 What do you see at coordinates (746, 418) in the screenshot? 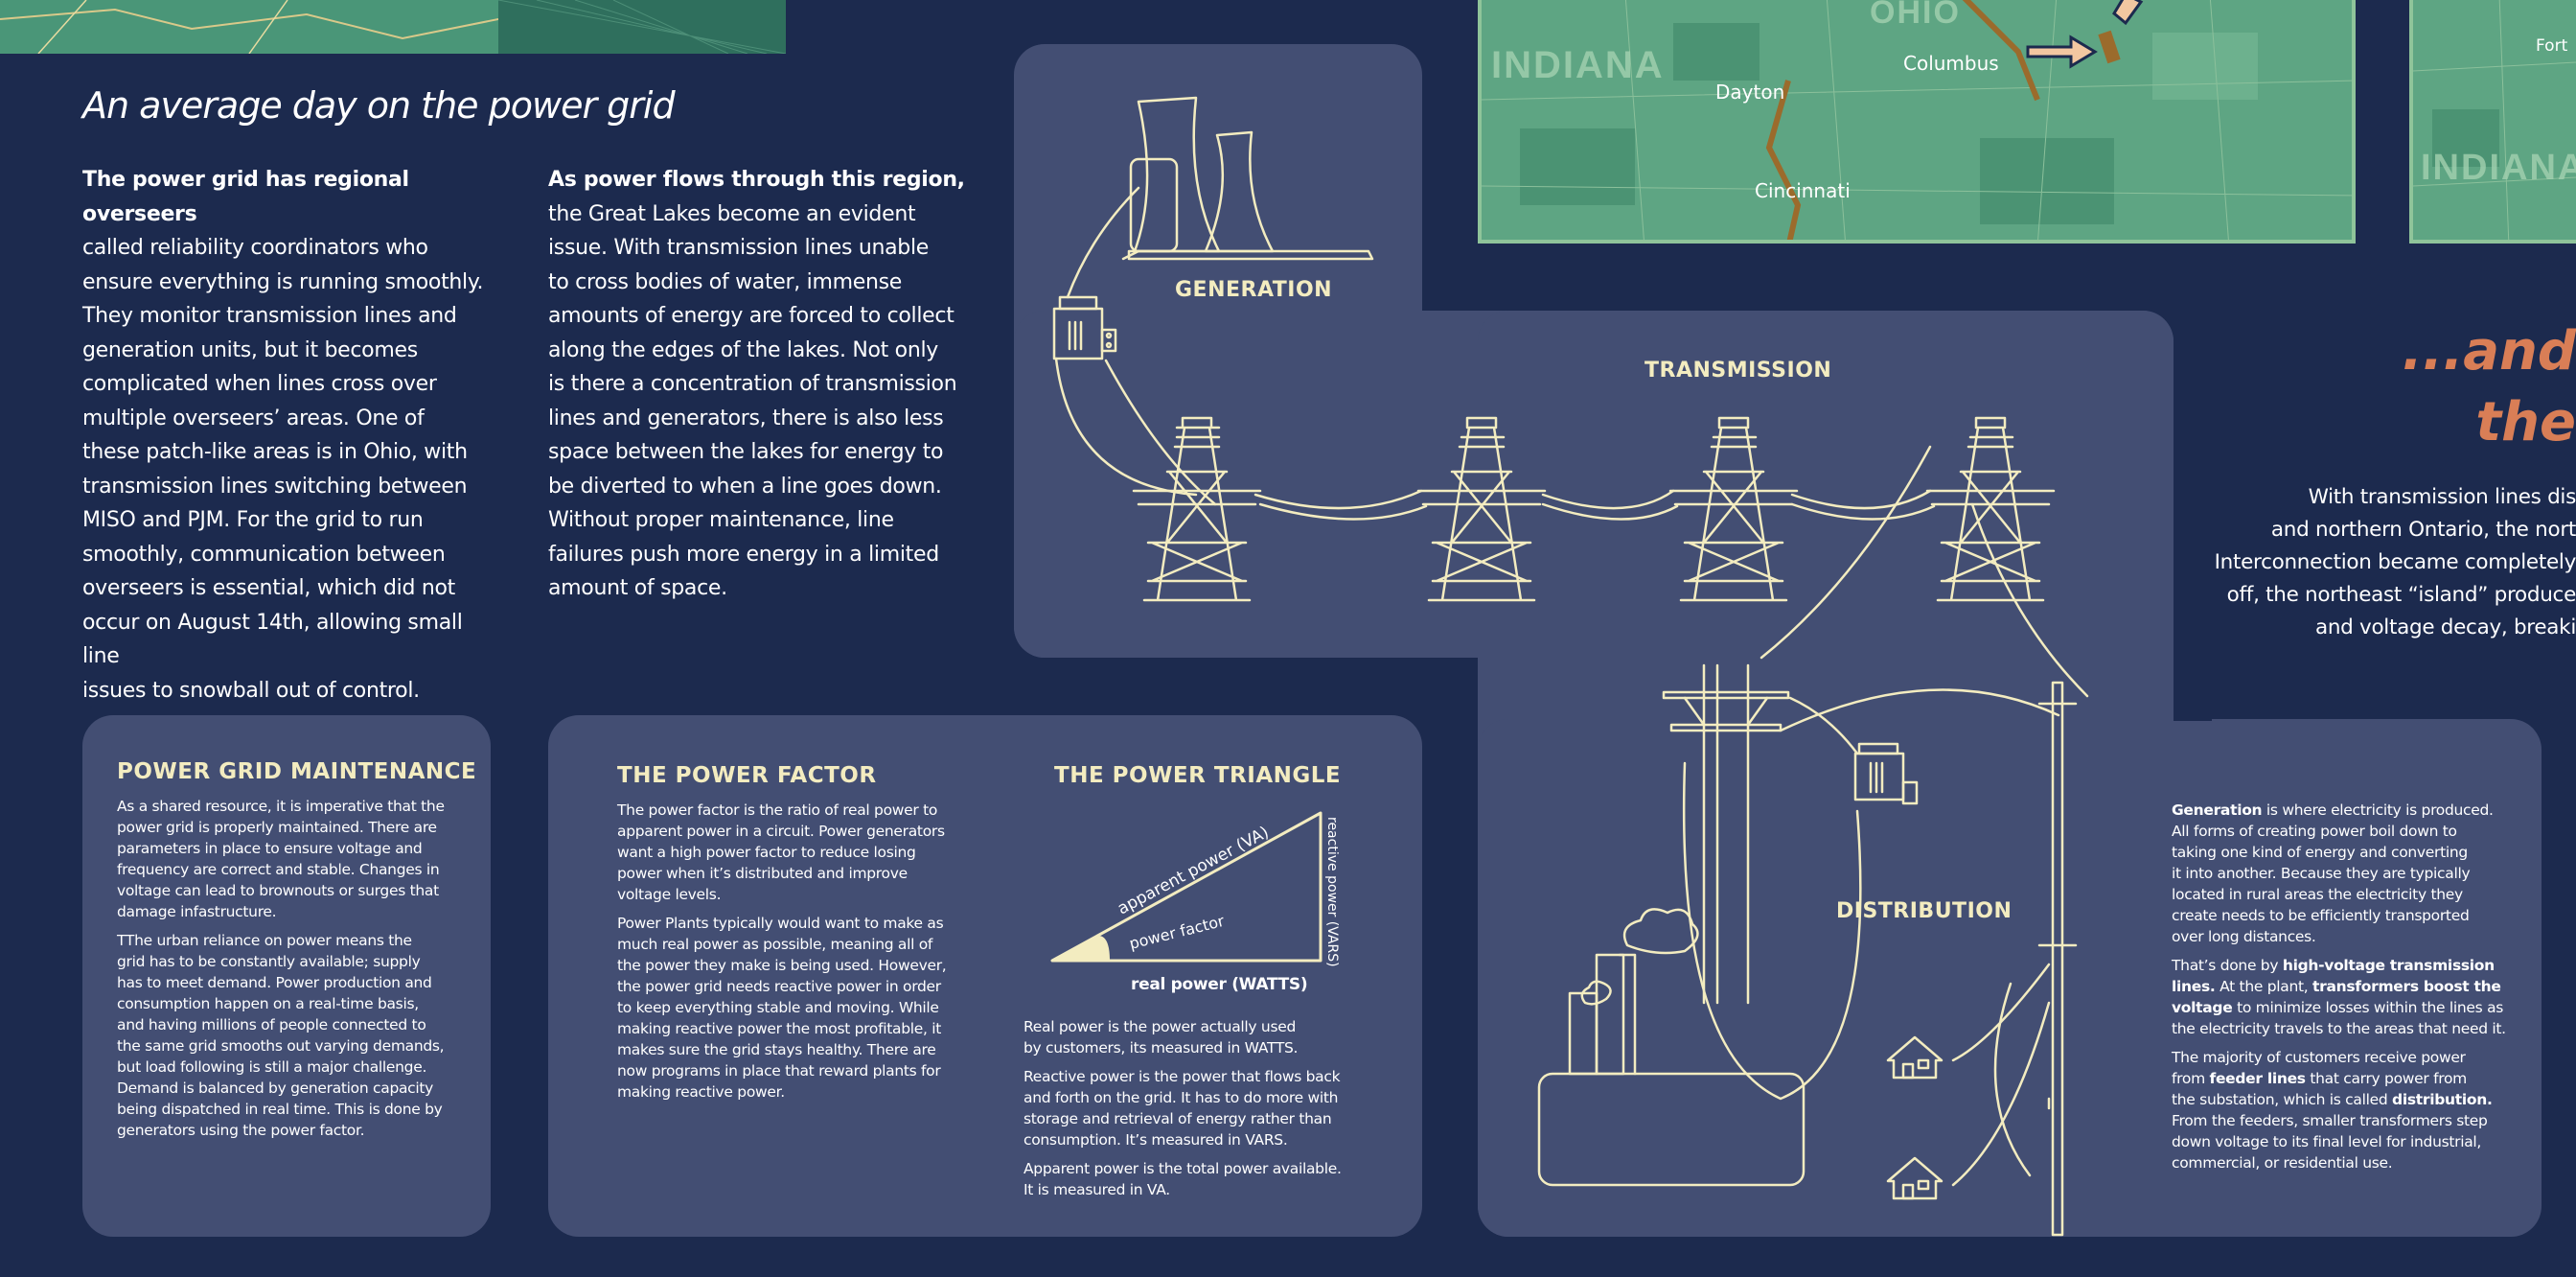
I see `col2-line: lines and generators, there is also less` at bounding box center [746, 418].